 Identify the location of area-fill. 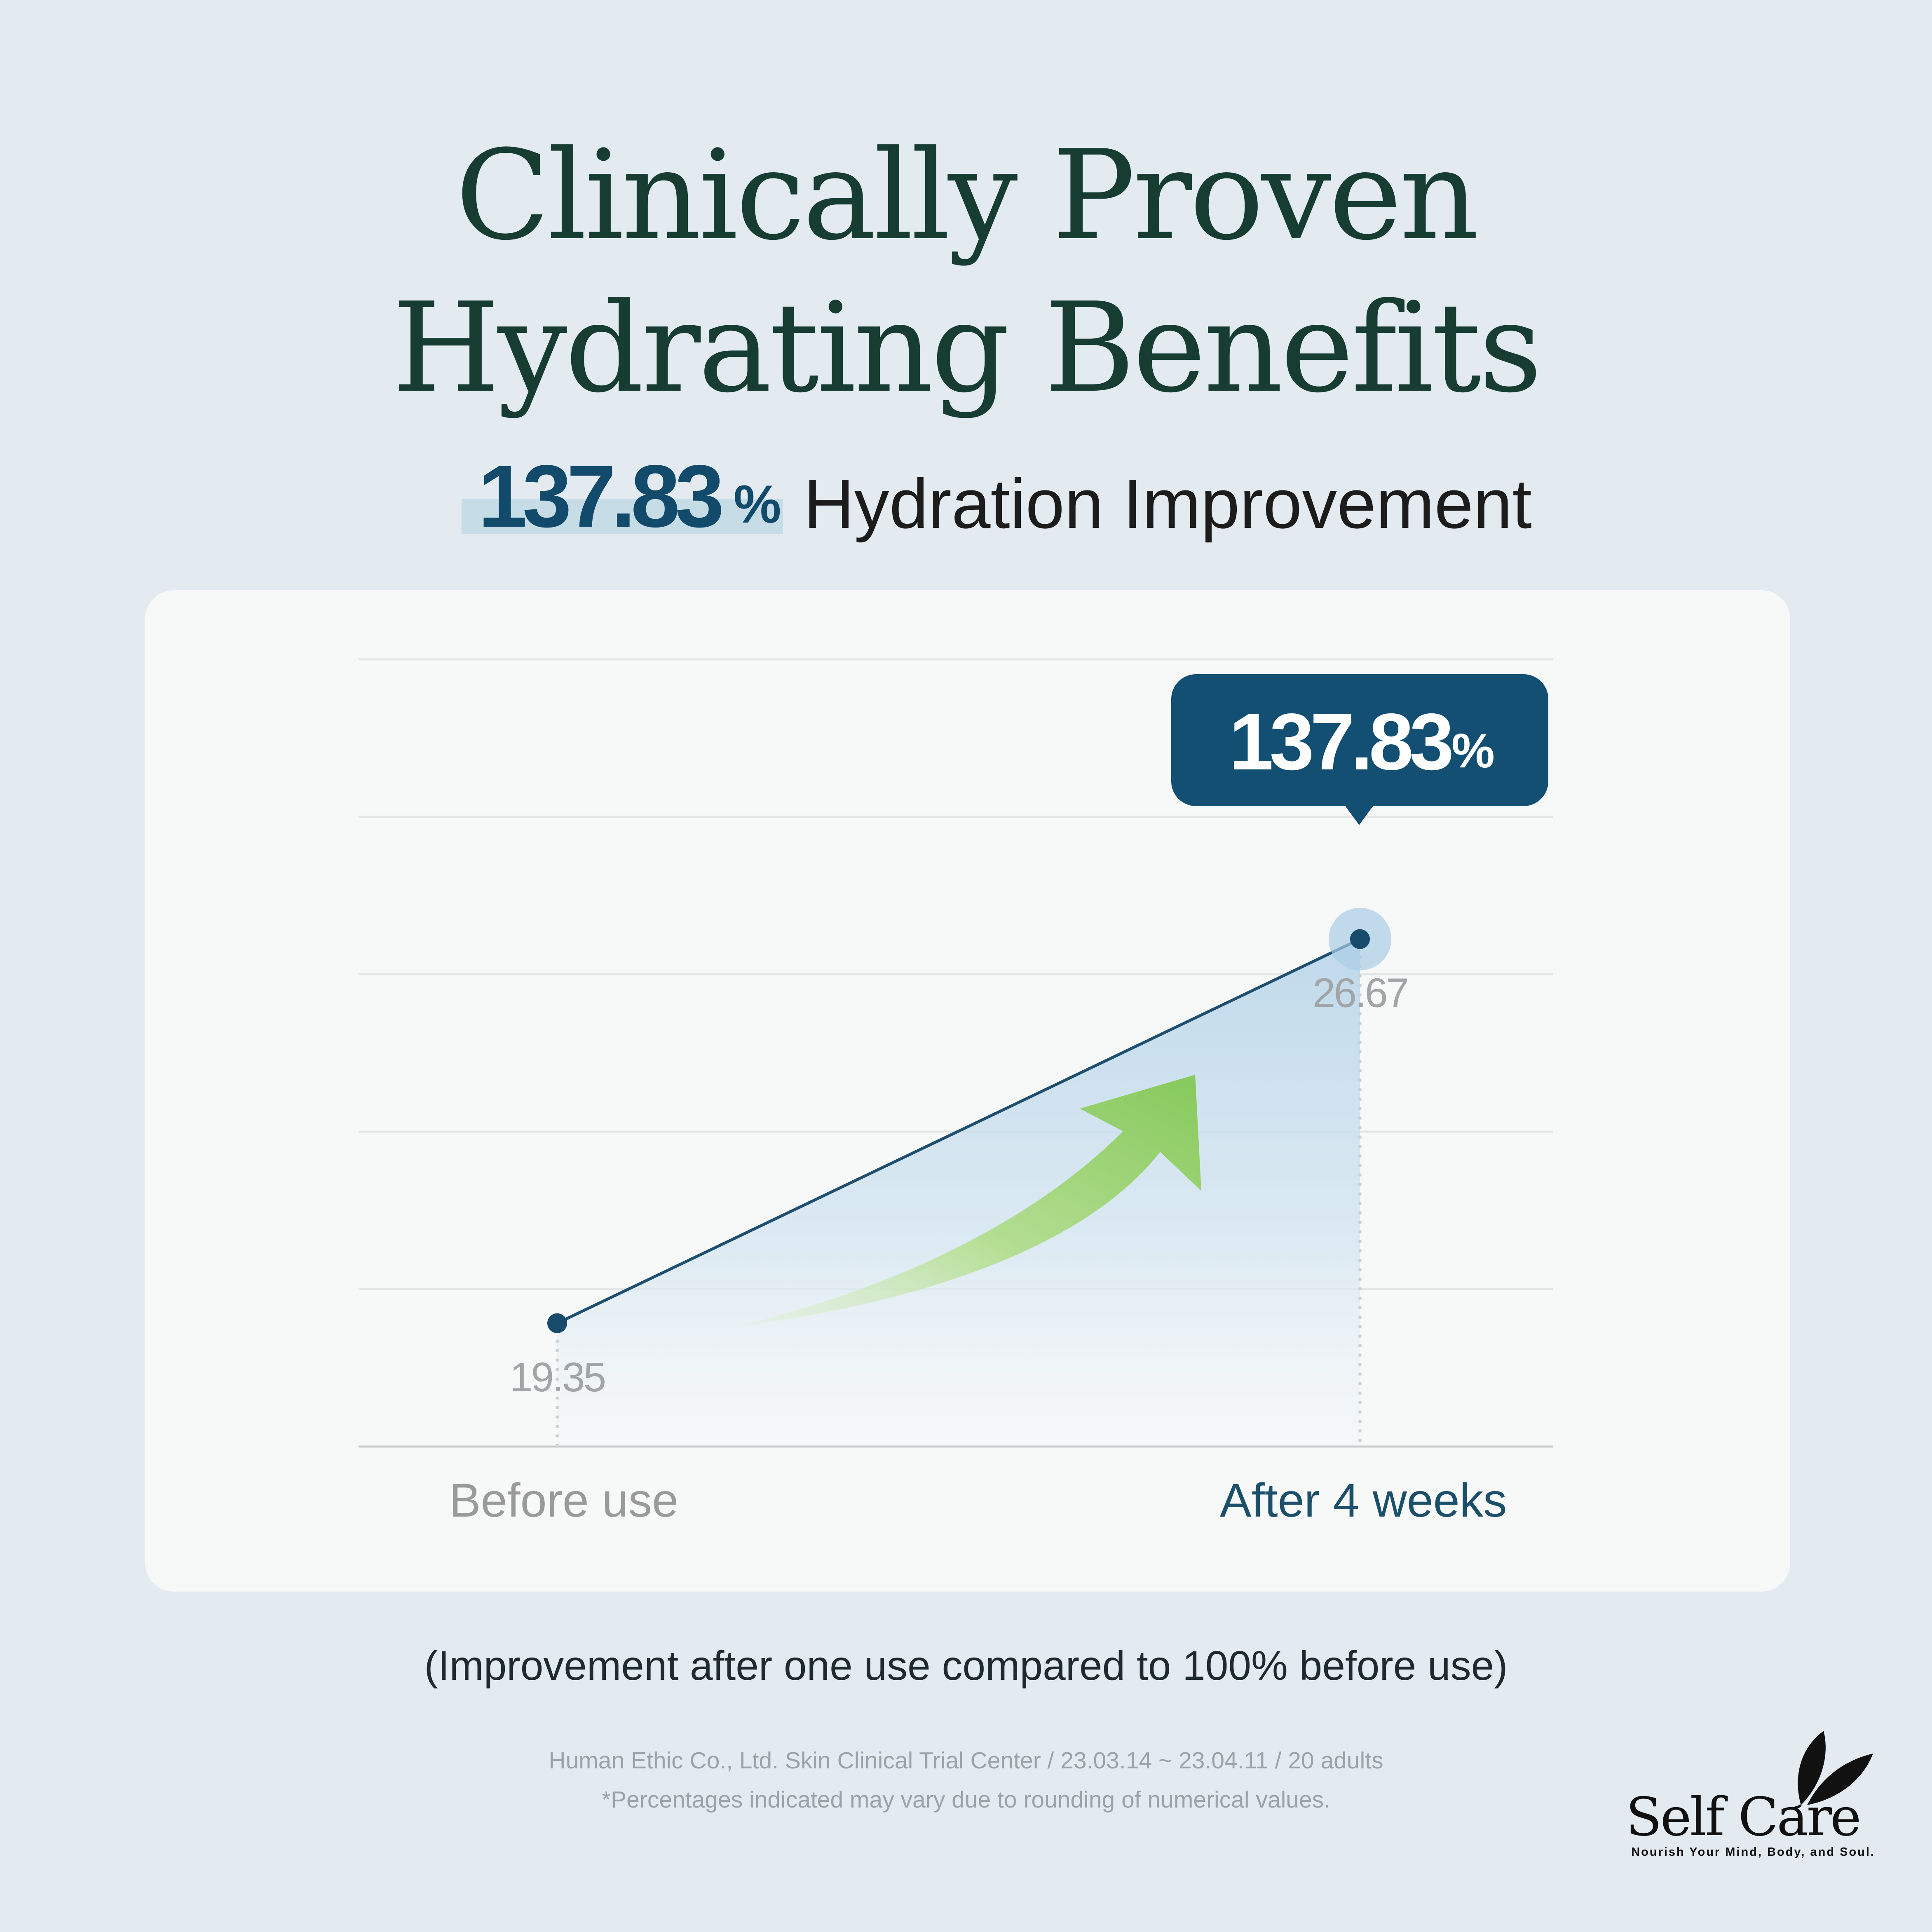
(958, 1193).